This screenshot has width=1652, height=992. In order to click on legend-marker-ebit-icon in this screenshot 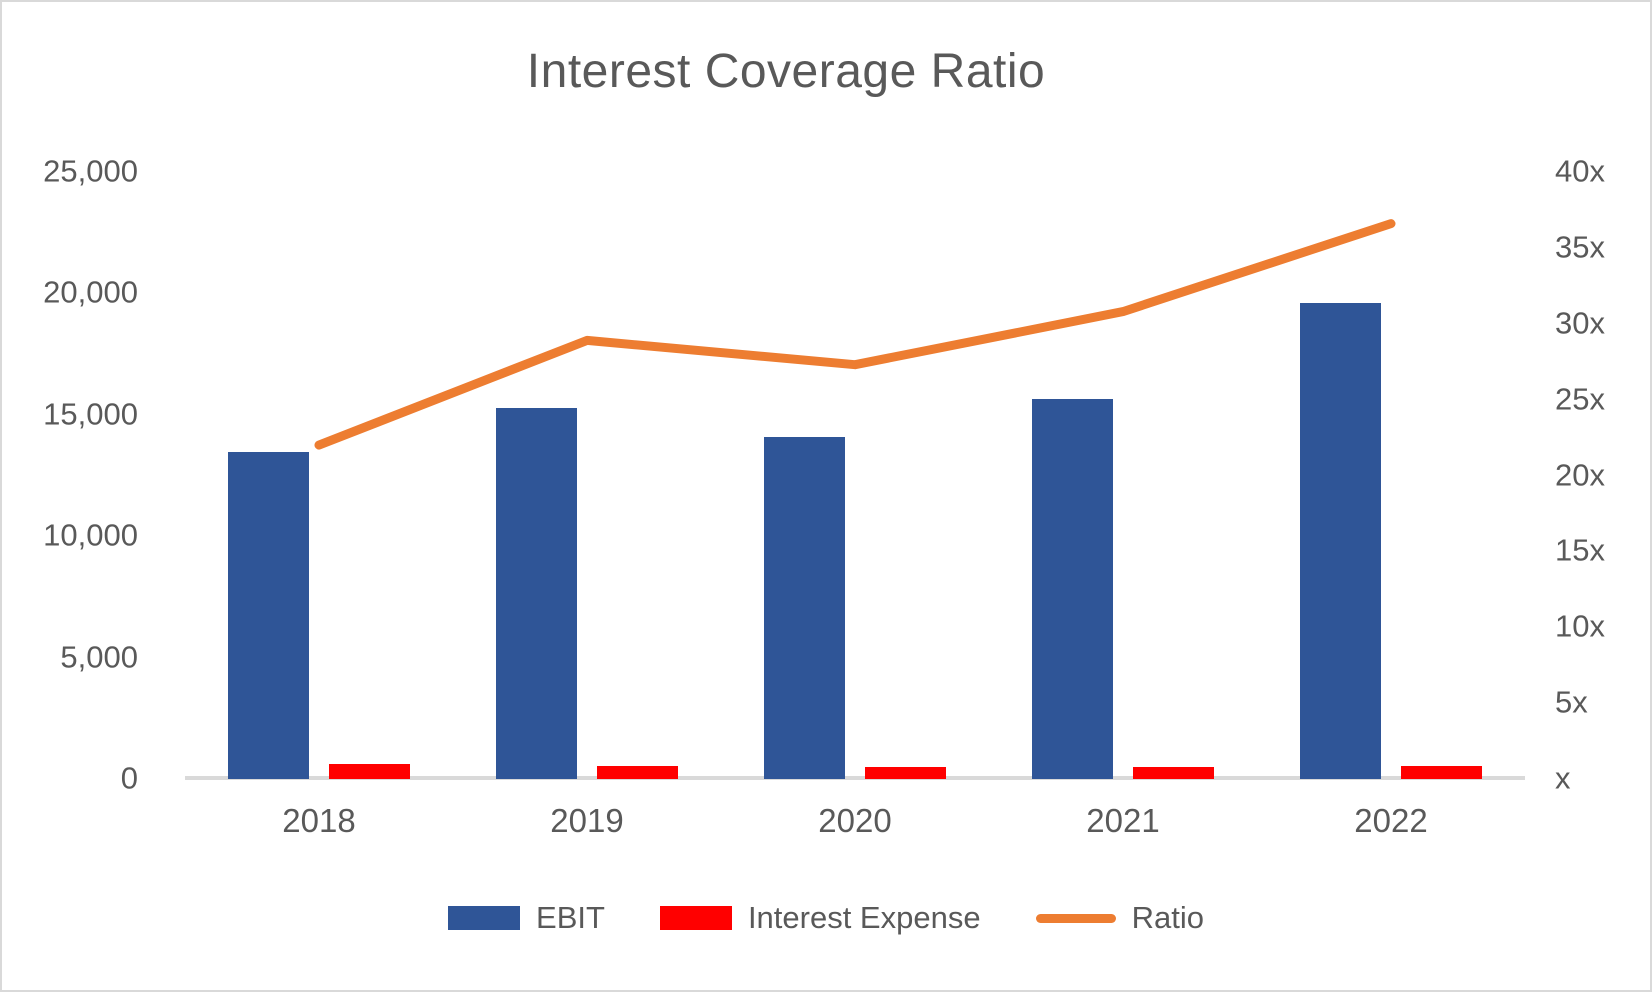, I will do `click(484, 918)`.